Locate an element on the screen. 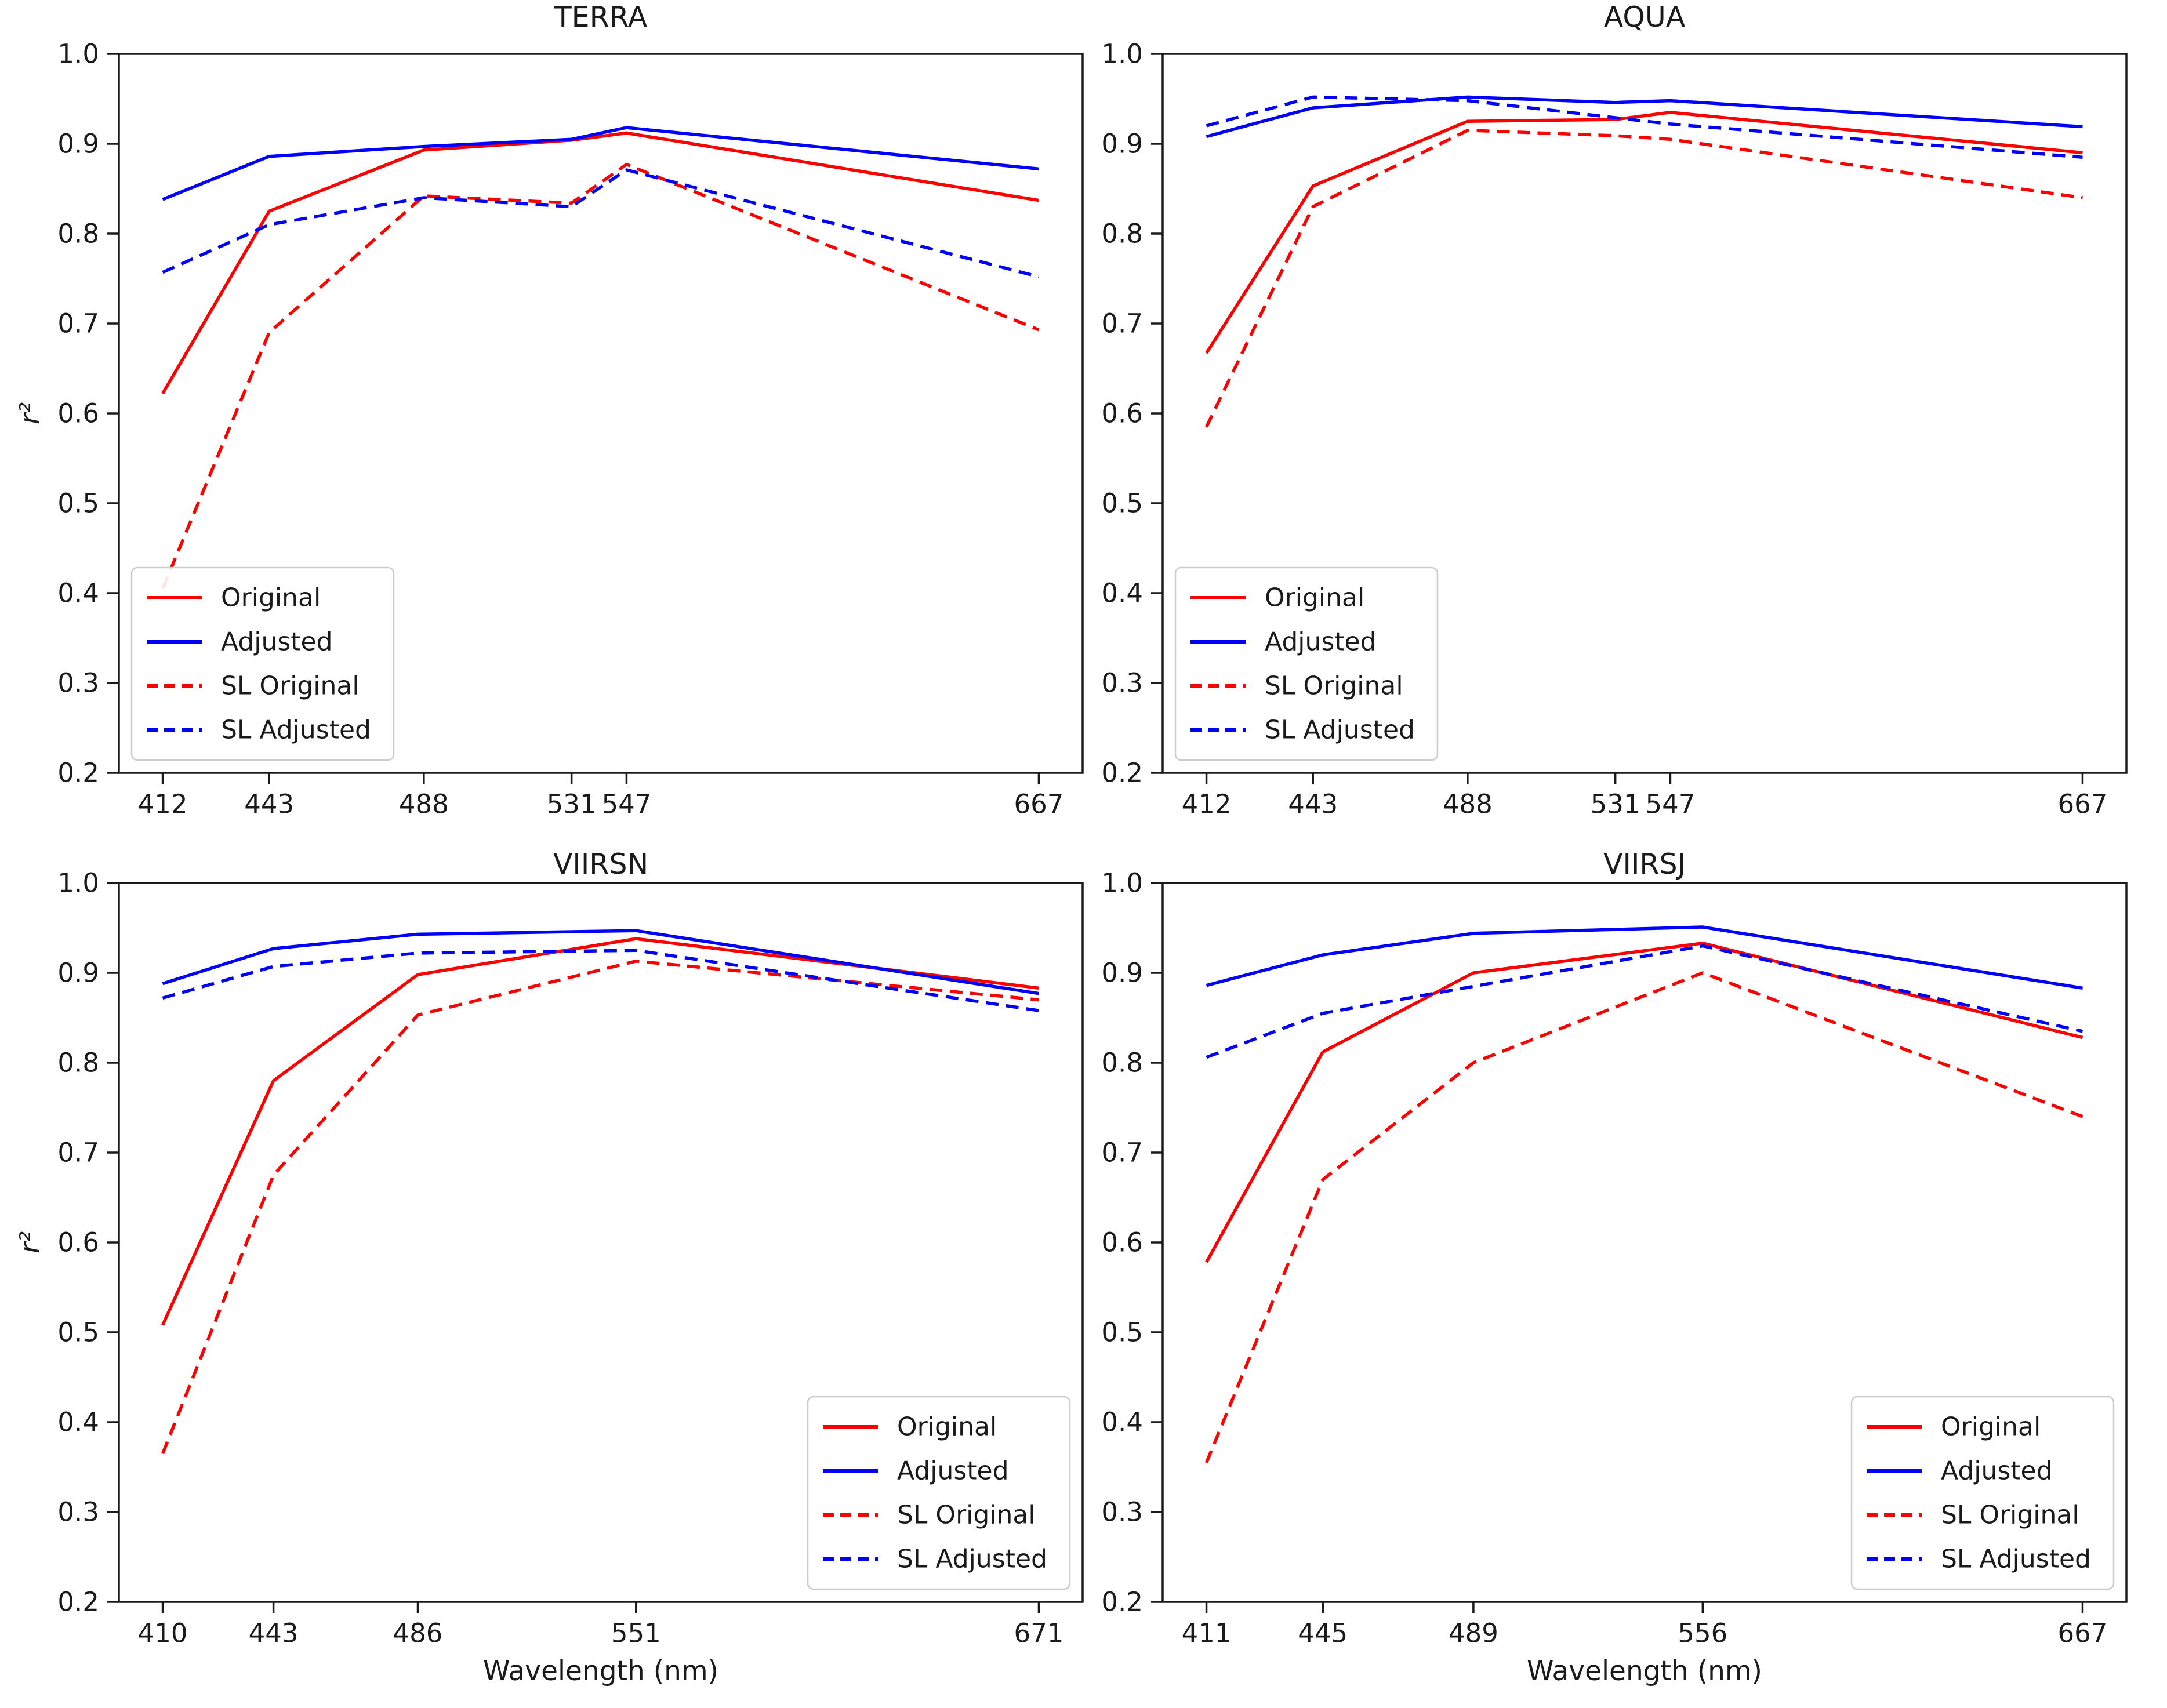 Image resolution: width=2167 pixels, height=1708 pixels. panel-title: AQUA is located at coordinates (1644, 17).